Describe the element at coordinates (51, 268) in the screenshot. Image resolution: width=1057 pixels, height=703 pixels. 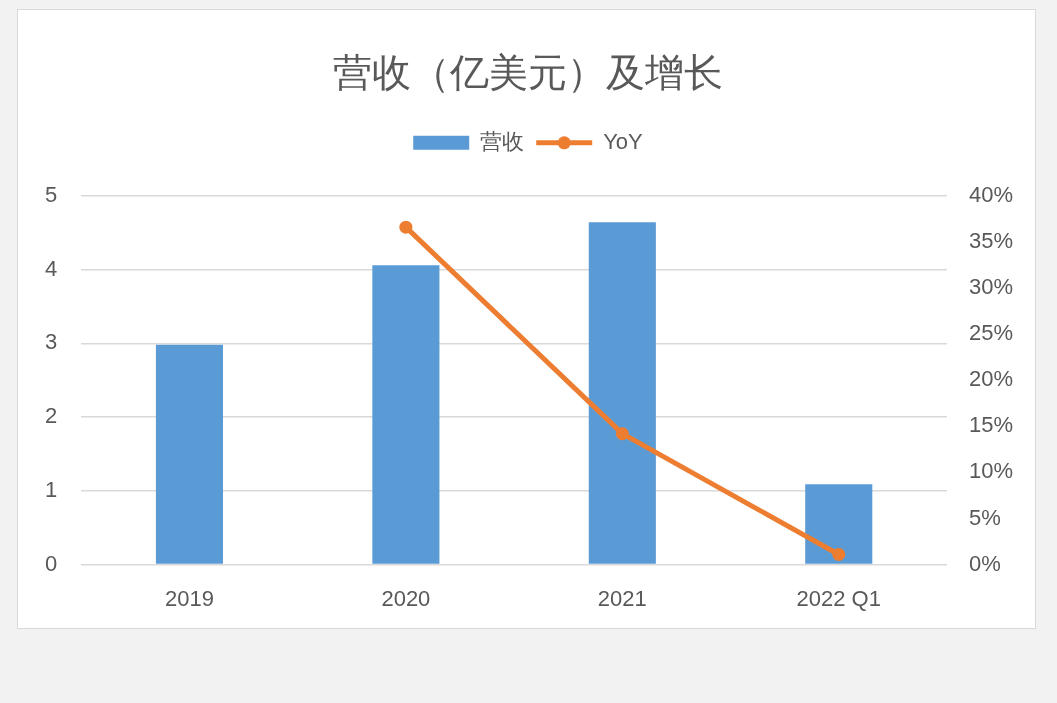
I see `y-tick-label: 4` at that location.